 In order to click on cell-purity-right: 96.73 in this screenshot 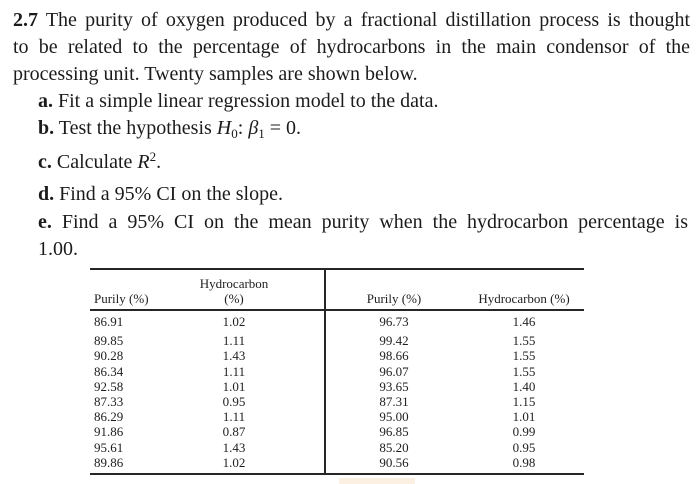, I will do `click(394, 321)`.